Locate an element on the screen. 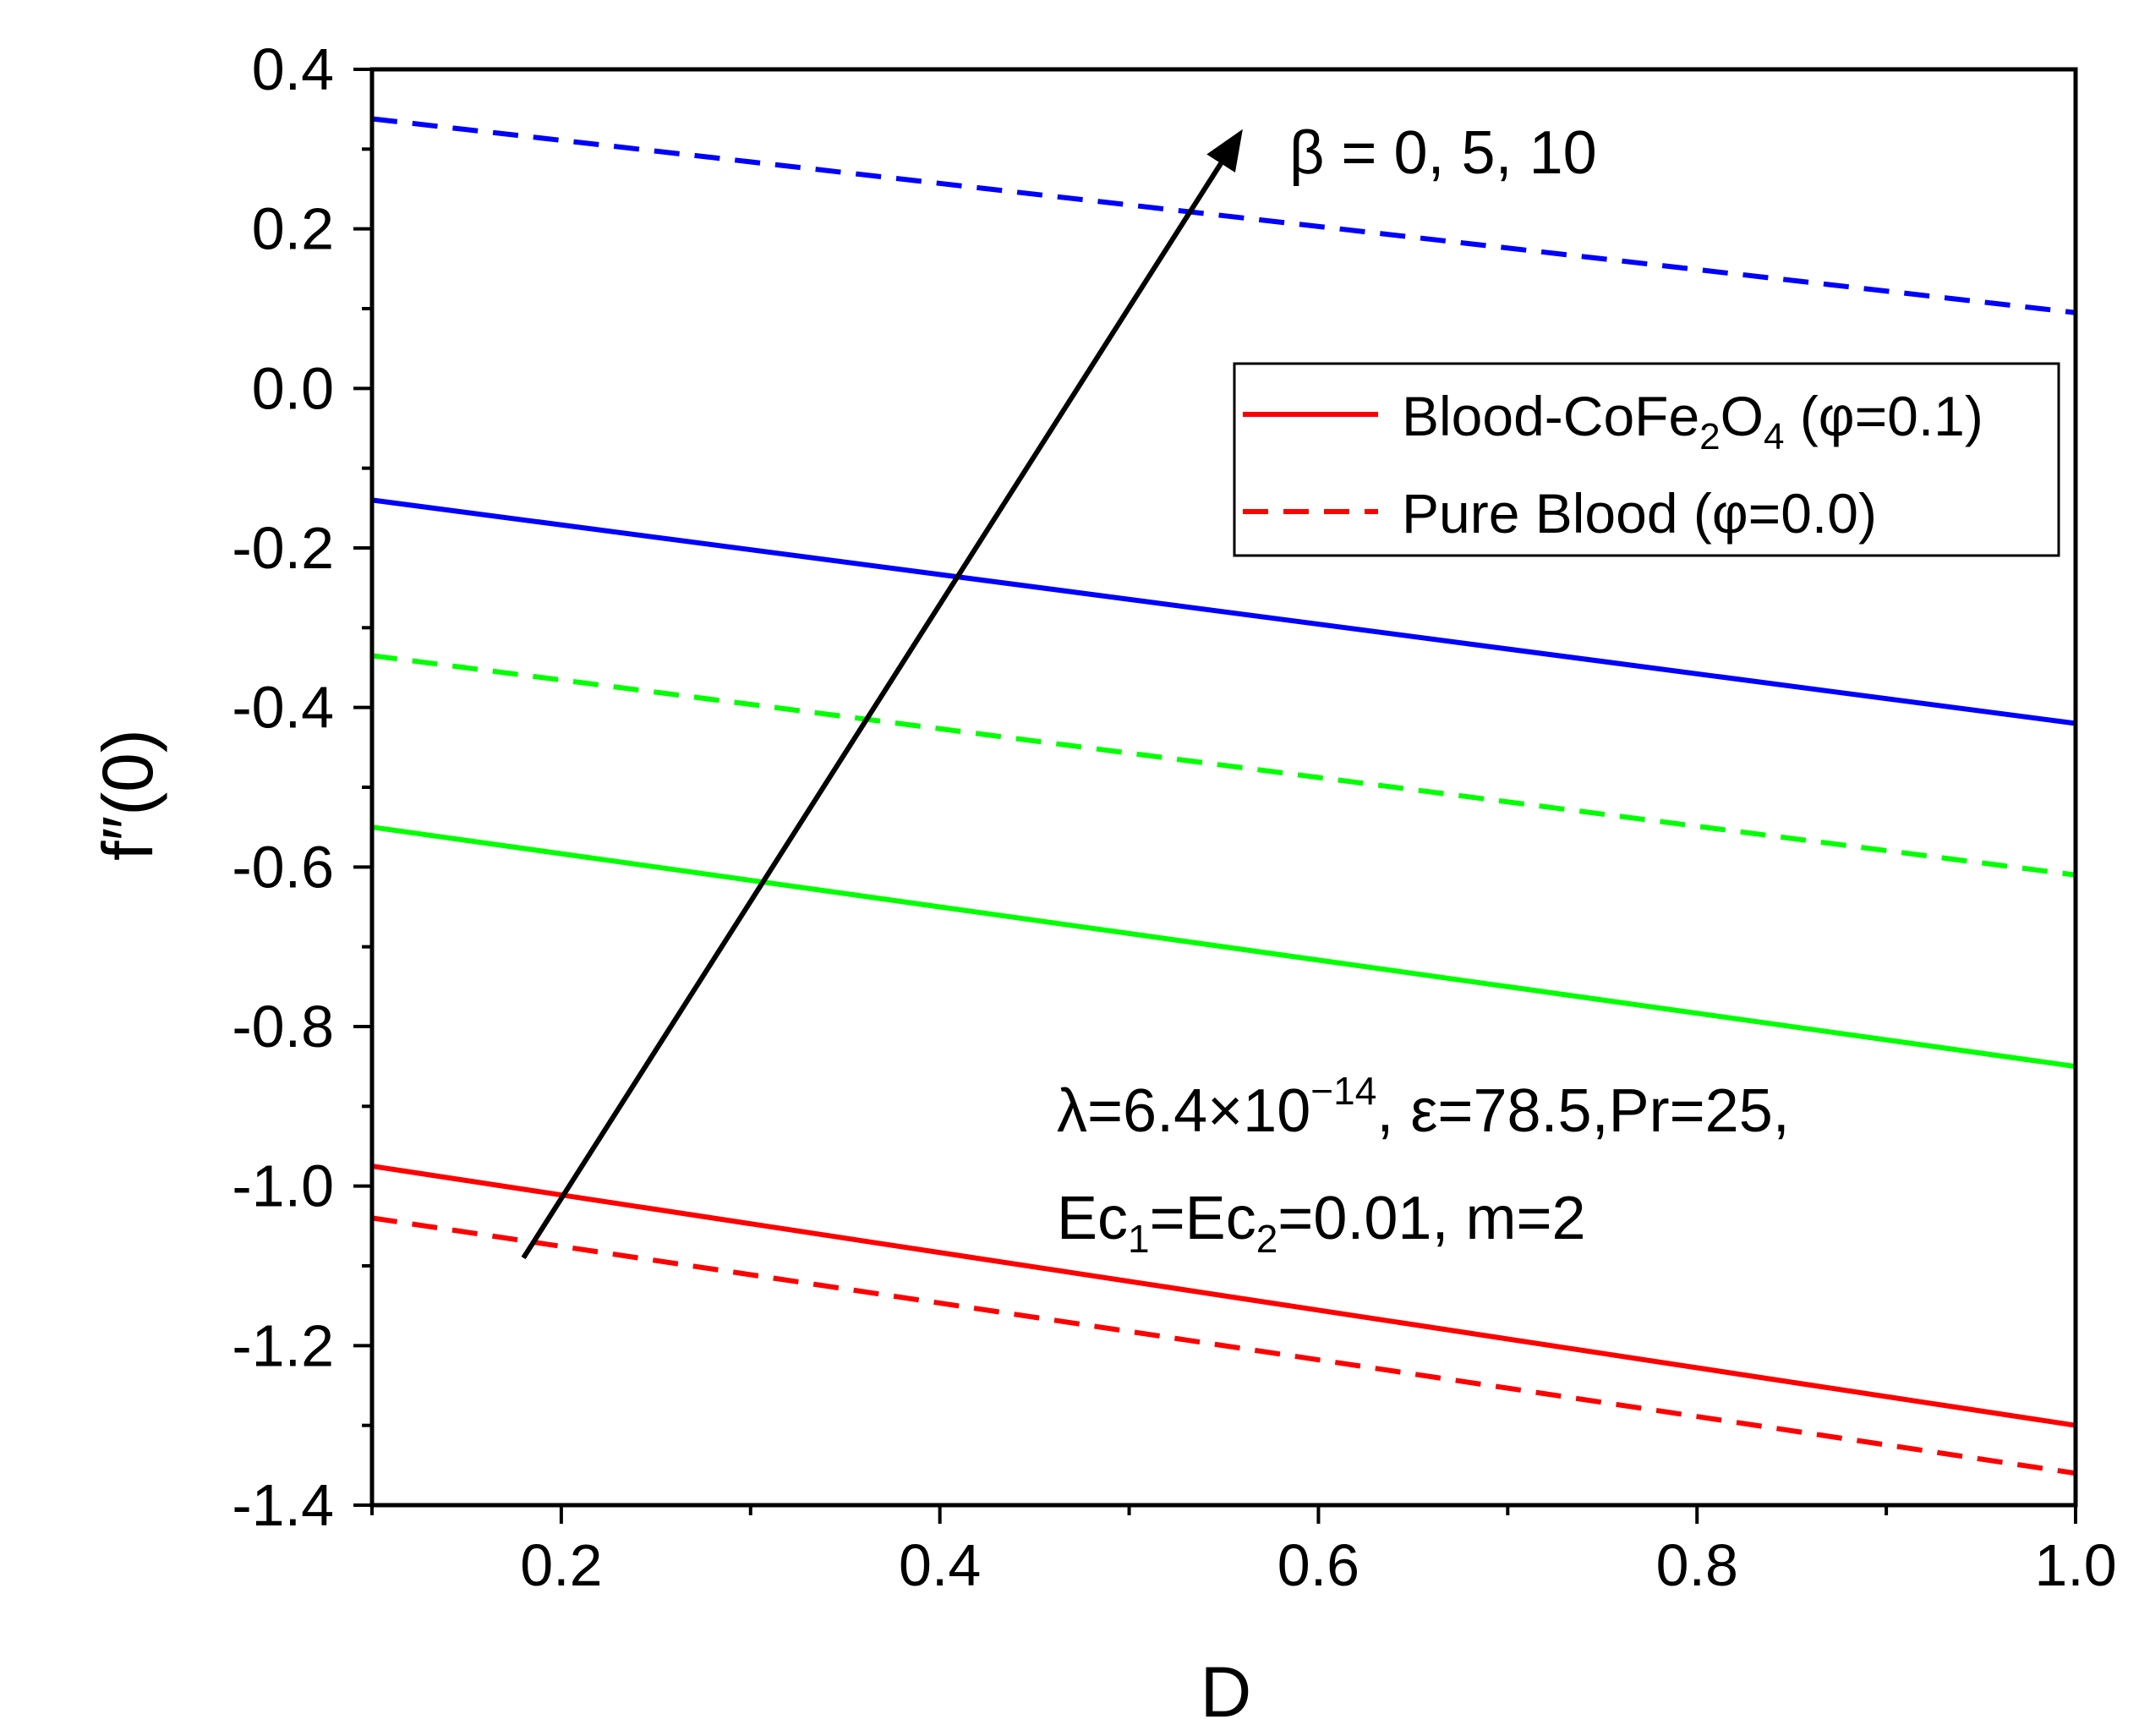 The height and width of the screenshot is (1736, 2139). x-tick-label-4: 0.8 is located at coordinates (1697, 1565).